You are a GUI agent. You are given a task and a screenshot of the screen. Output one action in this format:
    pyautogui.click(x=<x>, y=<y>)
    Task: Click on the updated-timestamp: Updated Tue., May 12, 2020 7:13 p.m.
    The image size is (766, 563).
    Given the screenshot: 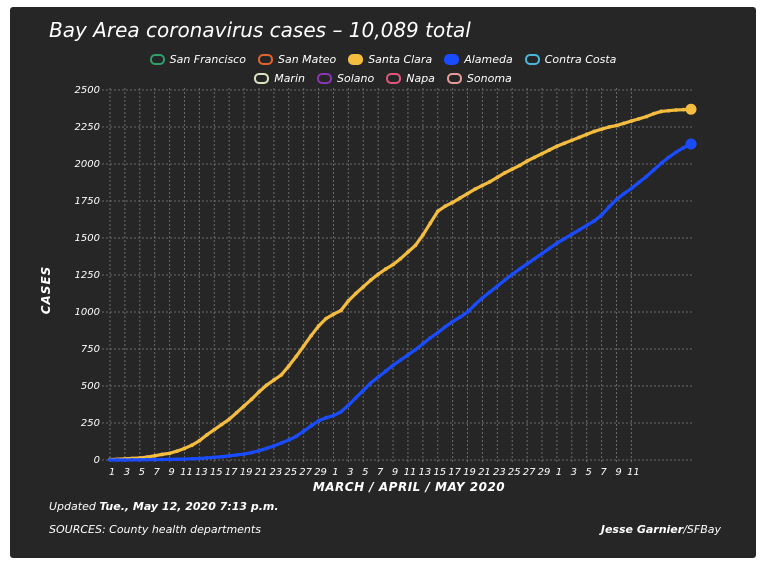 What is the action you would take?
    pyautogui.click(x=164, y=506)
    